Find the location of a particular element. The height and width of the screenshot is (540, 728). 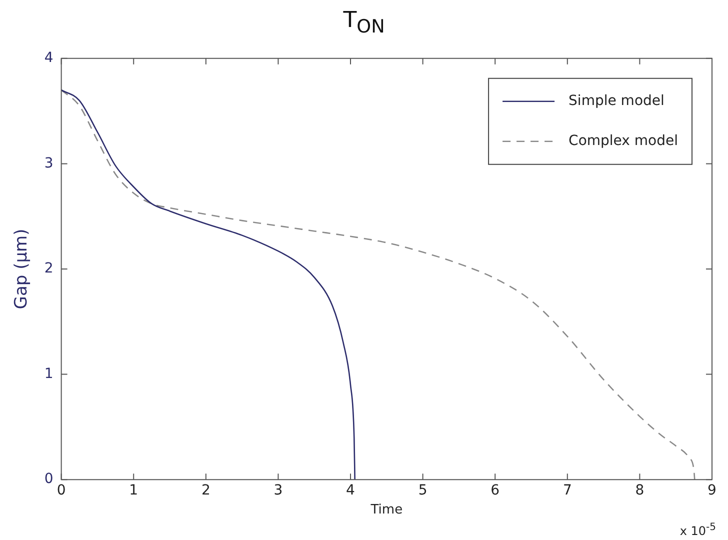

y-tick-label: 4 is located at coordinates (49, 58).